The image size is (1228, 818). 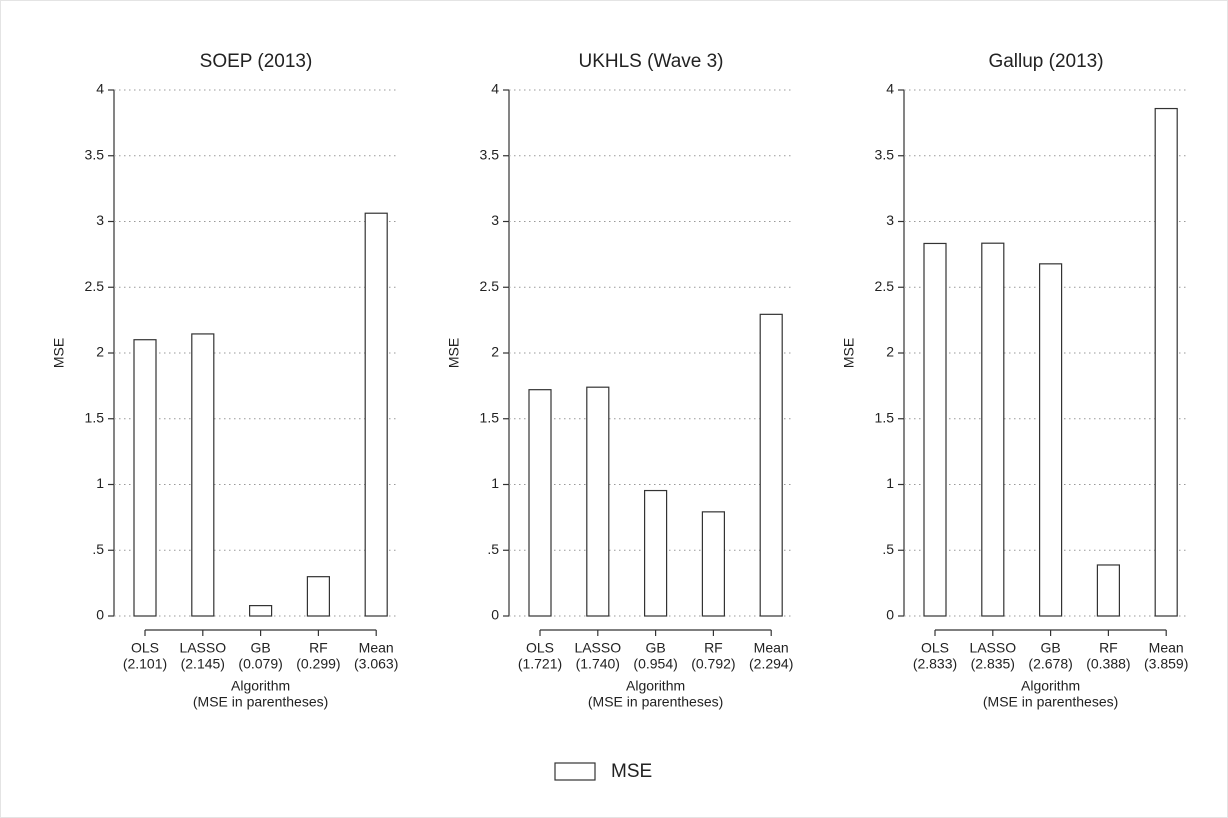 I want to click on value-label: (3.859), so click(x=1166, y=664).